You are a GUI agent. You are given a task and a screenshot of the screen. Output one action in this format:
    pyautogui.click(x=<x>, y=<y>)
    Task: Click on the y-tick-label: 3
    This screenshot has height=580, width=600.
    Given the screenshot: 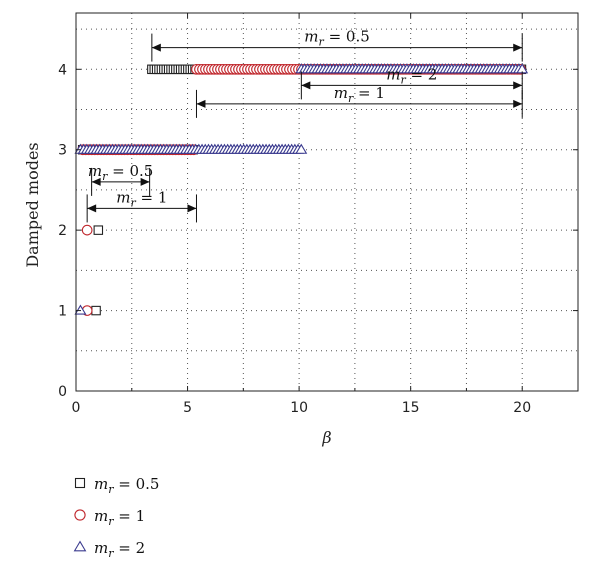 What is the action you would take?
    pyautogui.click(x=62, y=151)
    